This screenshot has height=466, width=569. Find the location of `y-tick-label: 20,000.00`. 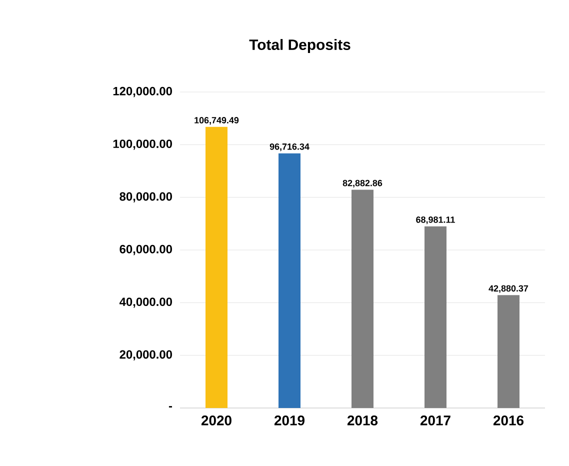

y-tick-label: 20,000.00 is located at coordinates (146, 355).